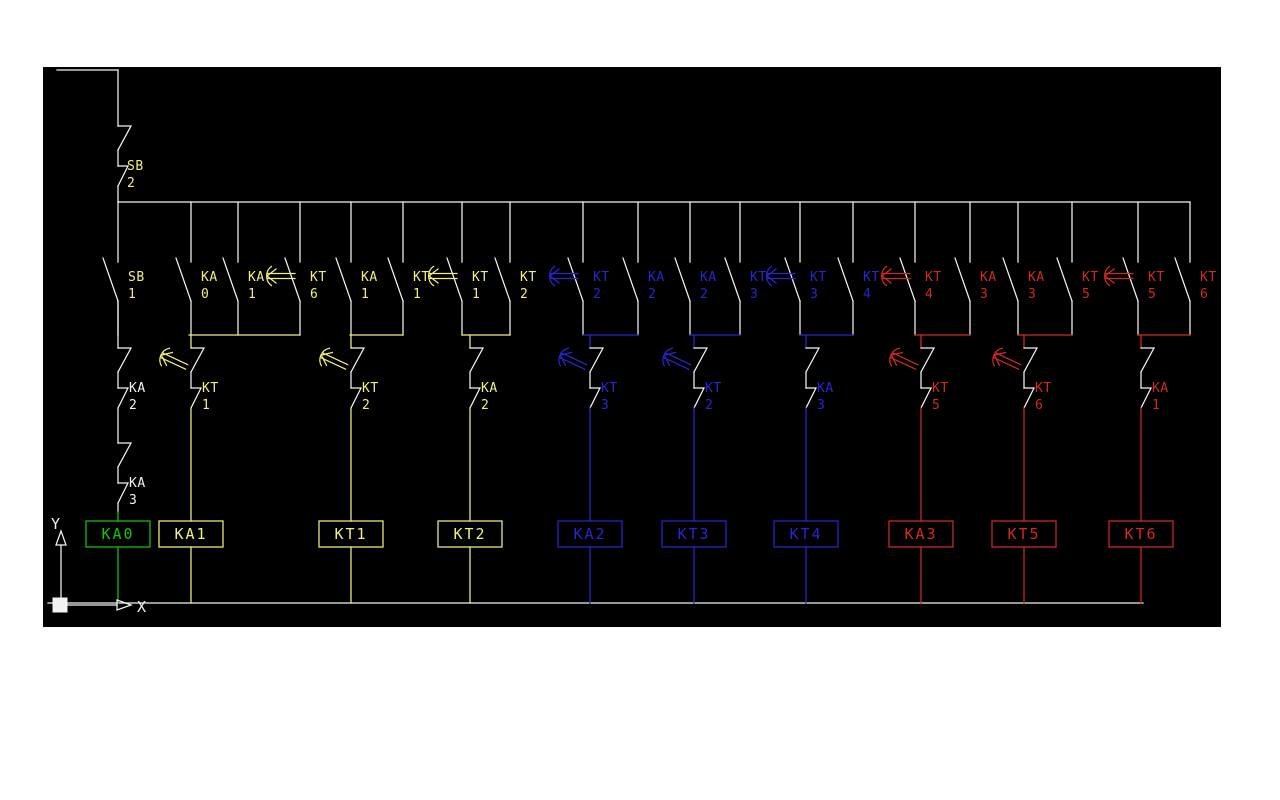 The width and height of the screenshot is (1280, 800). Describe the element at coordinates (929, 469) in the screenshot. I see `rung-KA3: KT 5 KA3` at that location.